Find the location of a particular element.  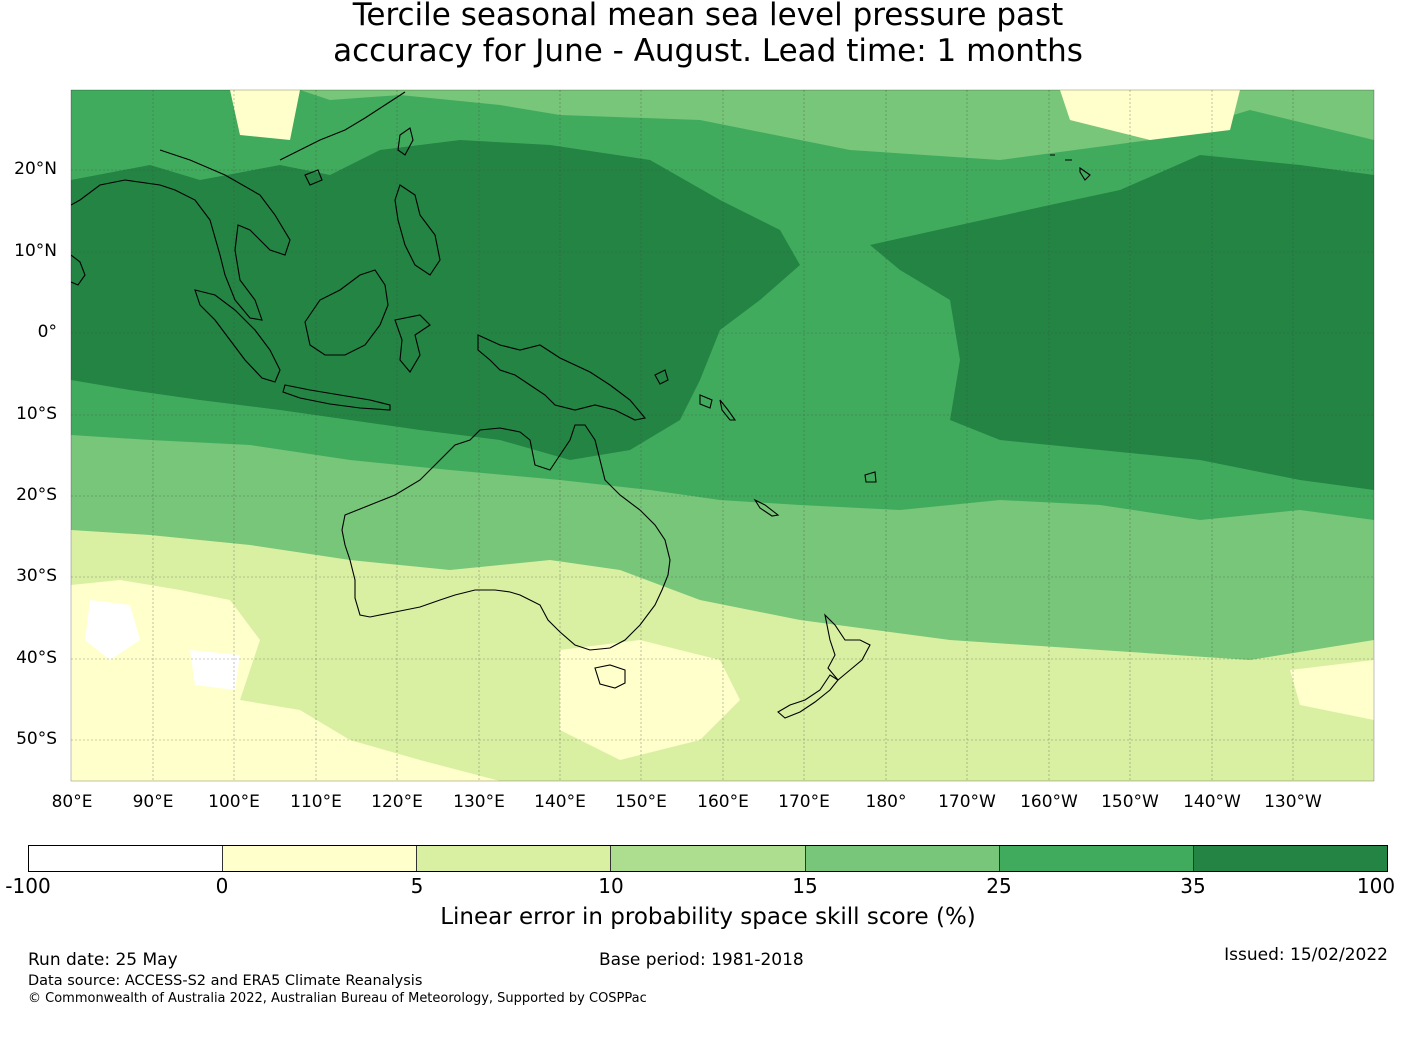

coastline-australia is located at coordinates (506, 537).